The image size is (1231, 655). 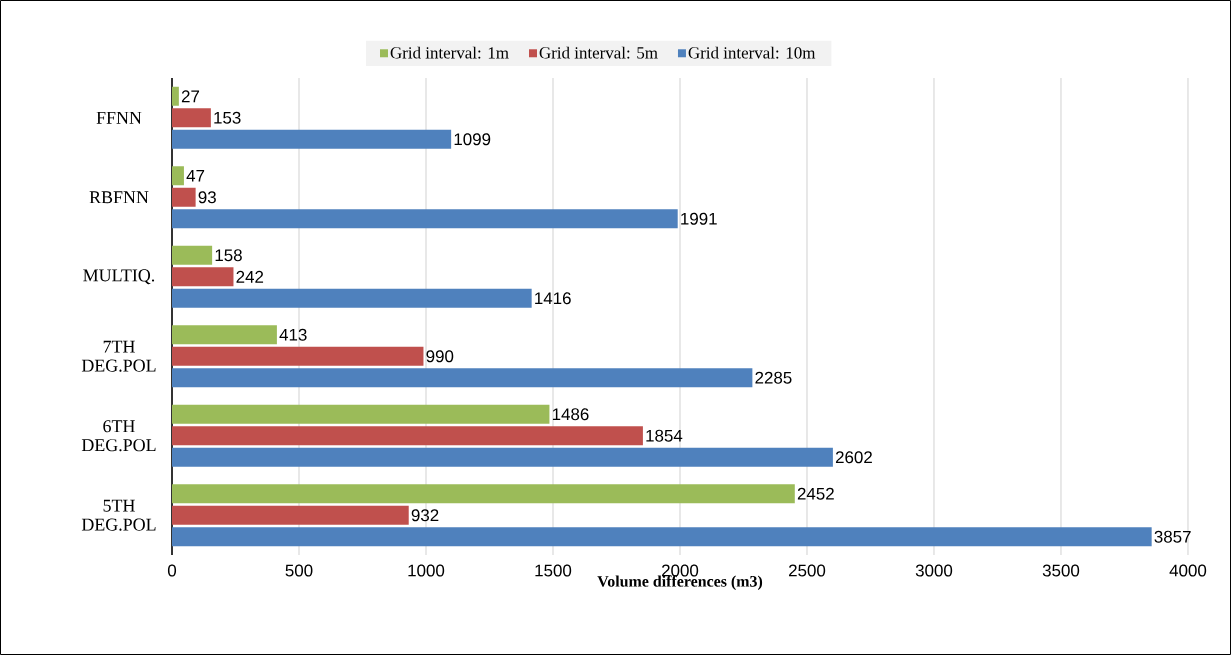 What do you see at coordinates (472, 139) in the screenshot?
I see `data-label: 1099` at bounding box center [472, 139].